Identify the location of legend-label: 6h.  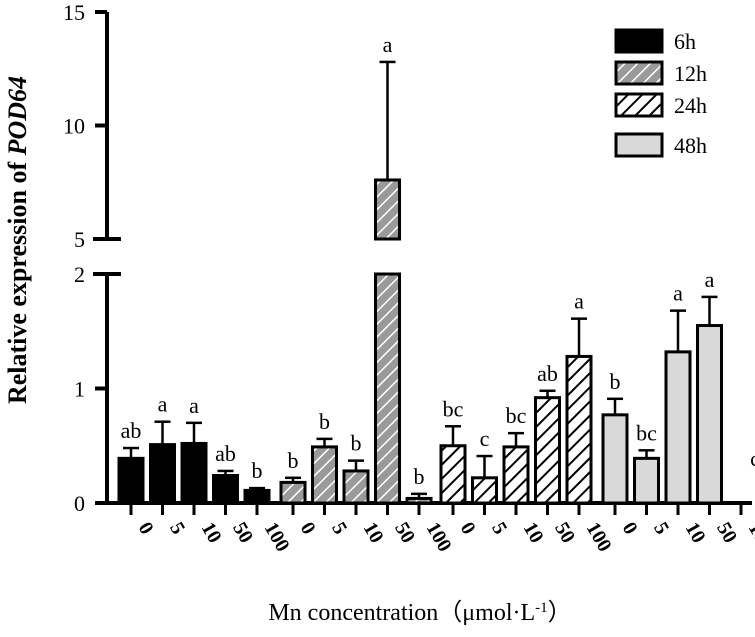
(685, 41).